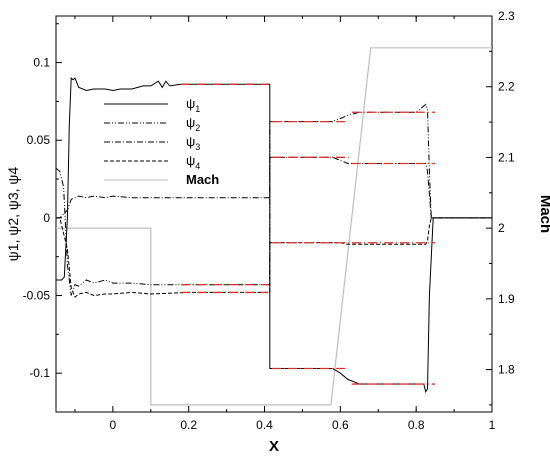  What do you see at coordinates (197, 128) in the screenshot?
I see `legend-label-subscript: 2` at bounding box center [197, 128].